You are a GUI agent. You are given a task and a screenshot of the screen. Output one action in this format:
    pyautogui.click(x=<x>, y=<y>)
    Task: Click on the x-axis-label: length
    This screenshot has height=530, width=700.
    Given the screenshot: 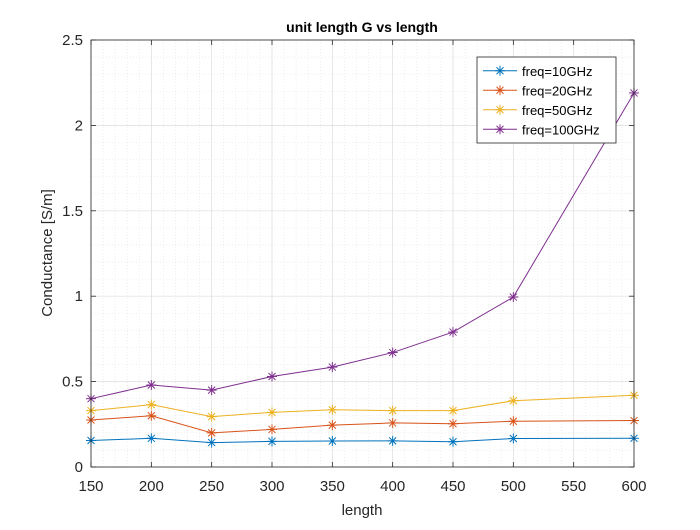 What is the action you would take?
    pyautogui.click(x=362, y=510)
    